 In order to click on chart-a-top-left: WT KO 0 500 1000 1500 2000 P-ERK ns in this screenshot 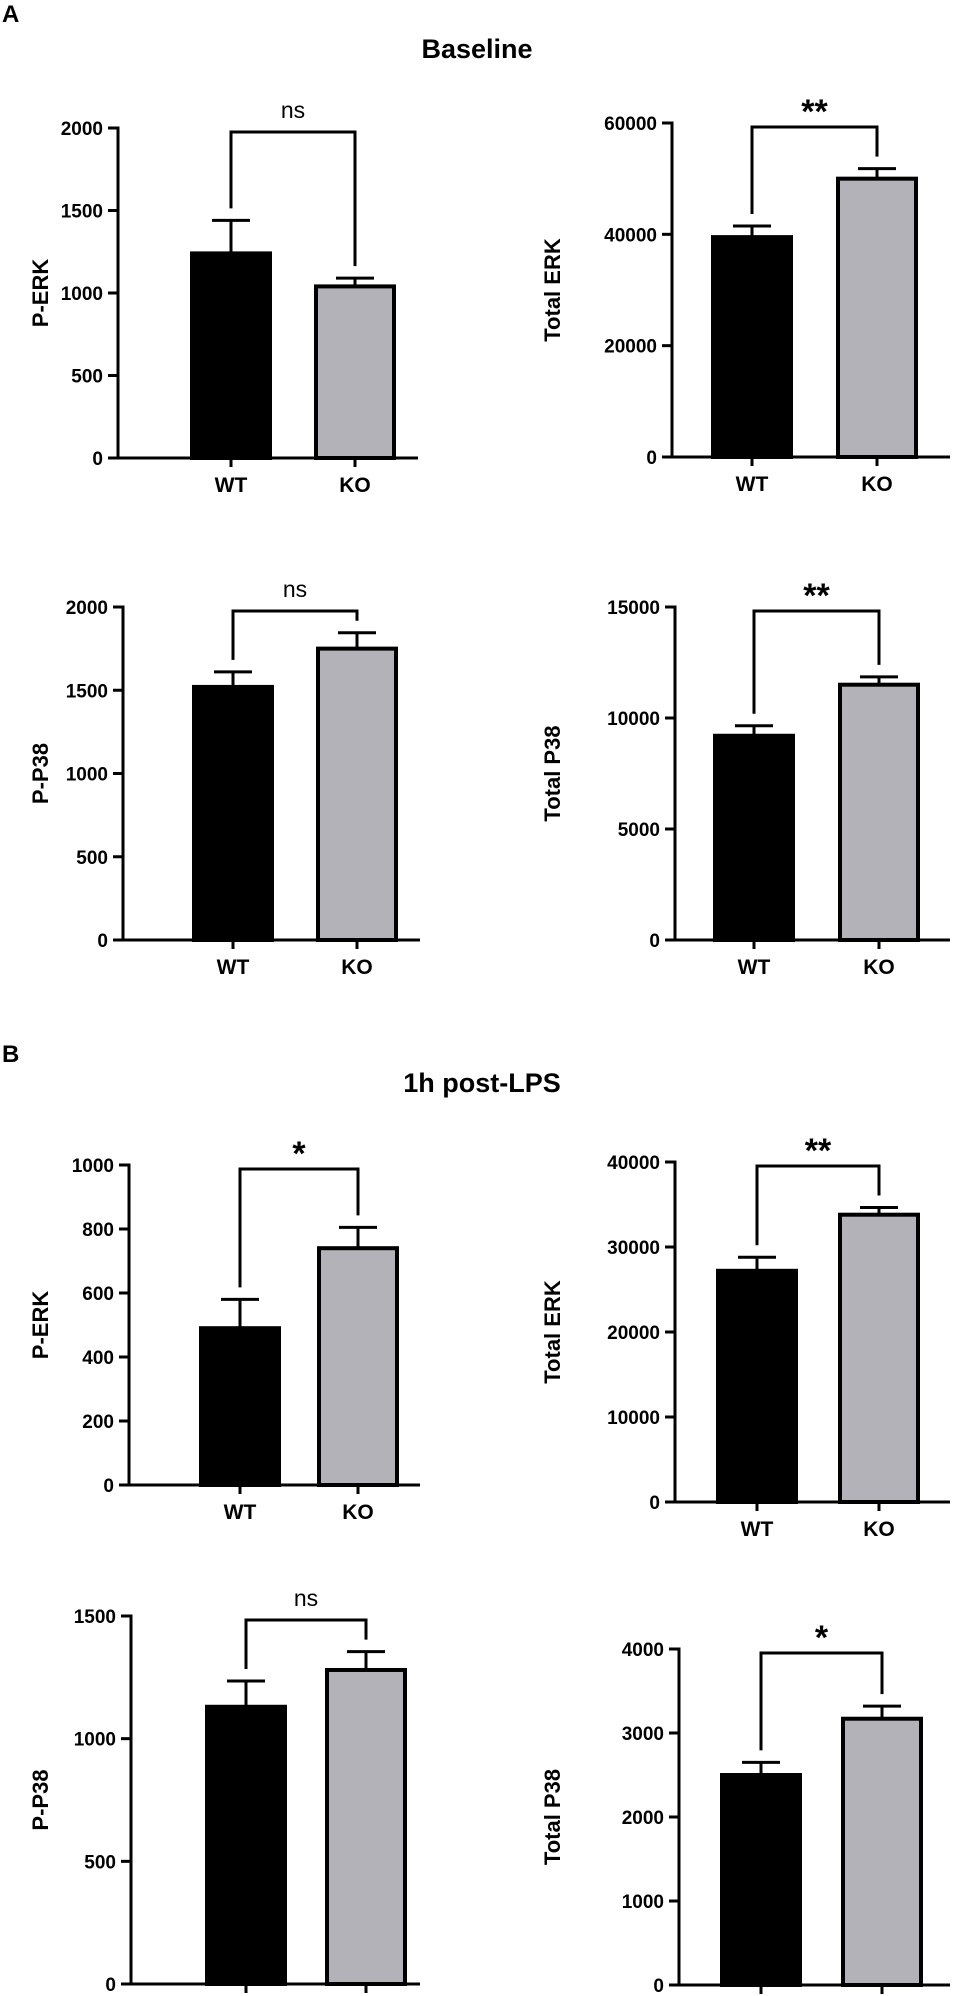, I will do `click(223, 297)`.